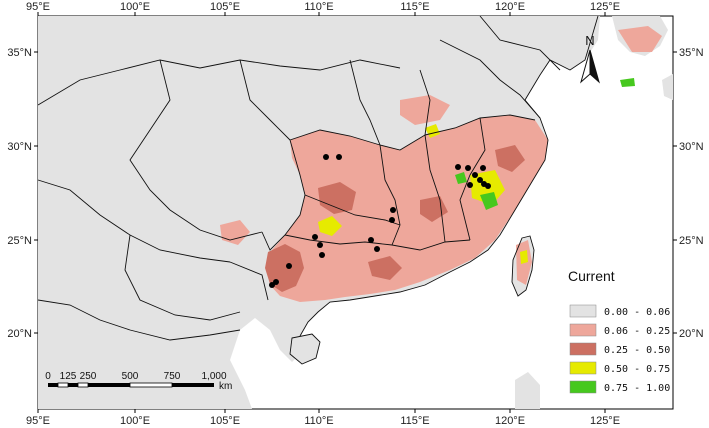 This screenshot has width=709, height=428. I want to click on legend-item: 0.00 - 0.06, so click(619, 311).